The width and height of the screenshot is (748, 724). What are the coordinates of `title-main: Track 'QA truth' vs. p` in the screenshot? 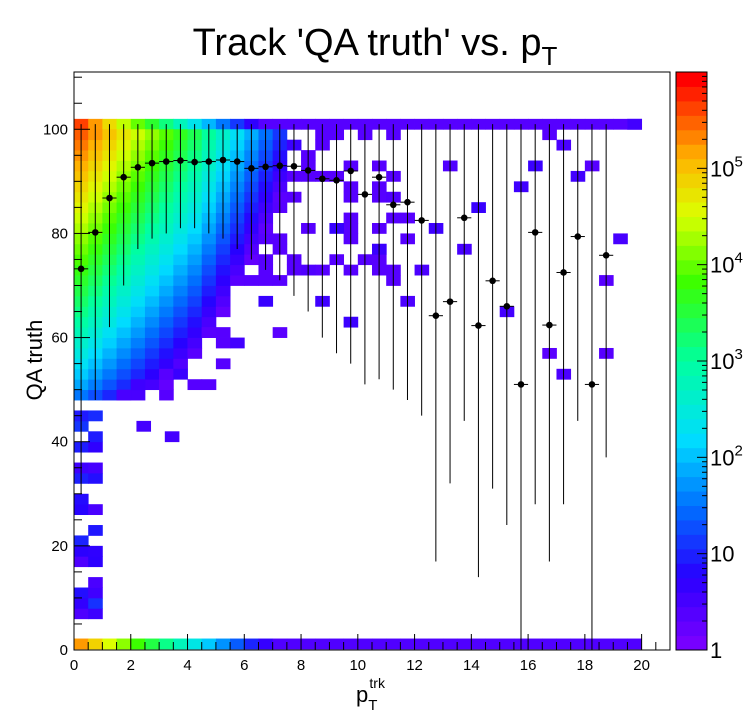 It's located at (367, 43).